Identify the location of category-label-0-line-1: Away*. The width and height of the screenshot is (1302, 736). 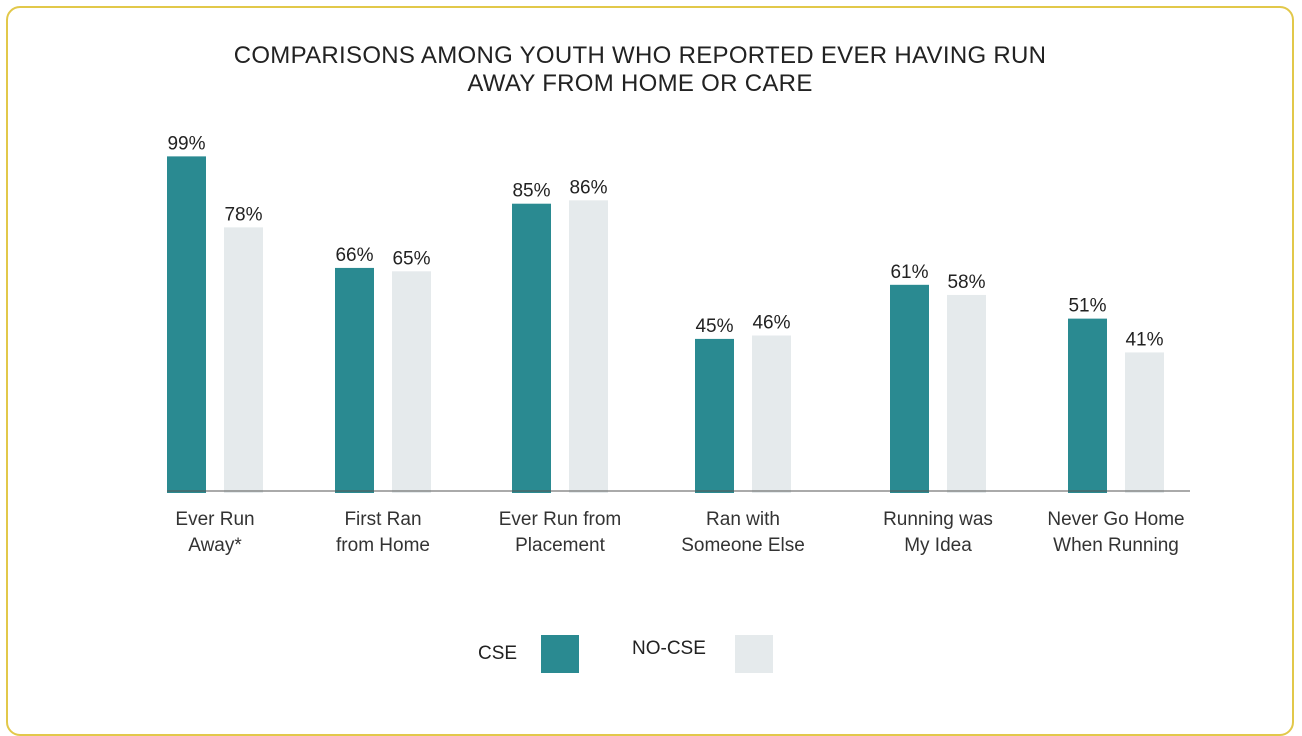
(215, 545).